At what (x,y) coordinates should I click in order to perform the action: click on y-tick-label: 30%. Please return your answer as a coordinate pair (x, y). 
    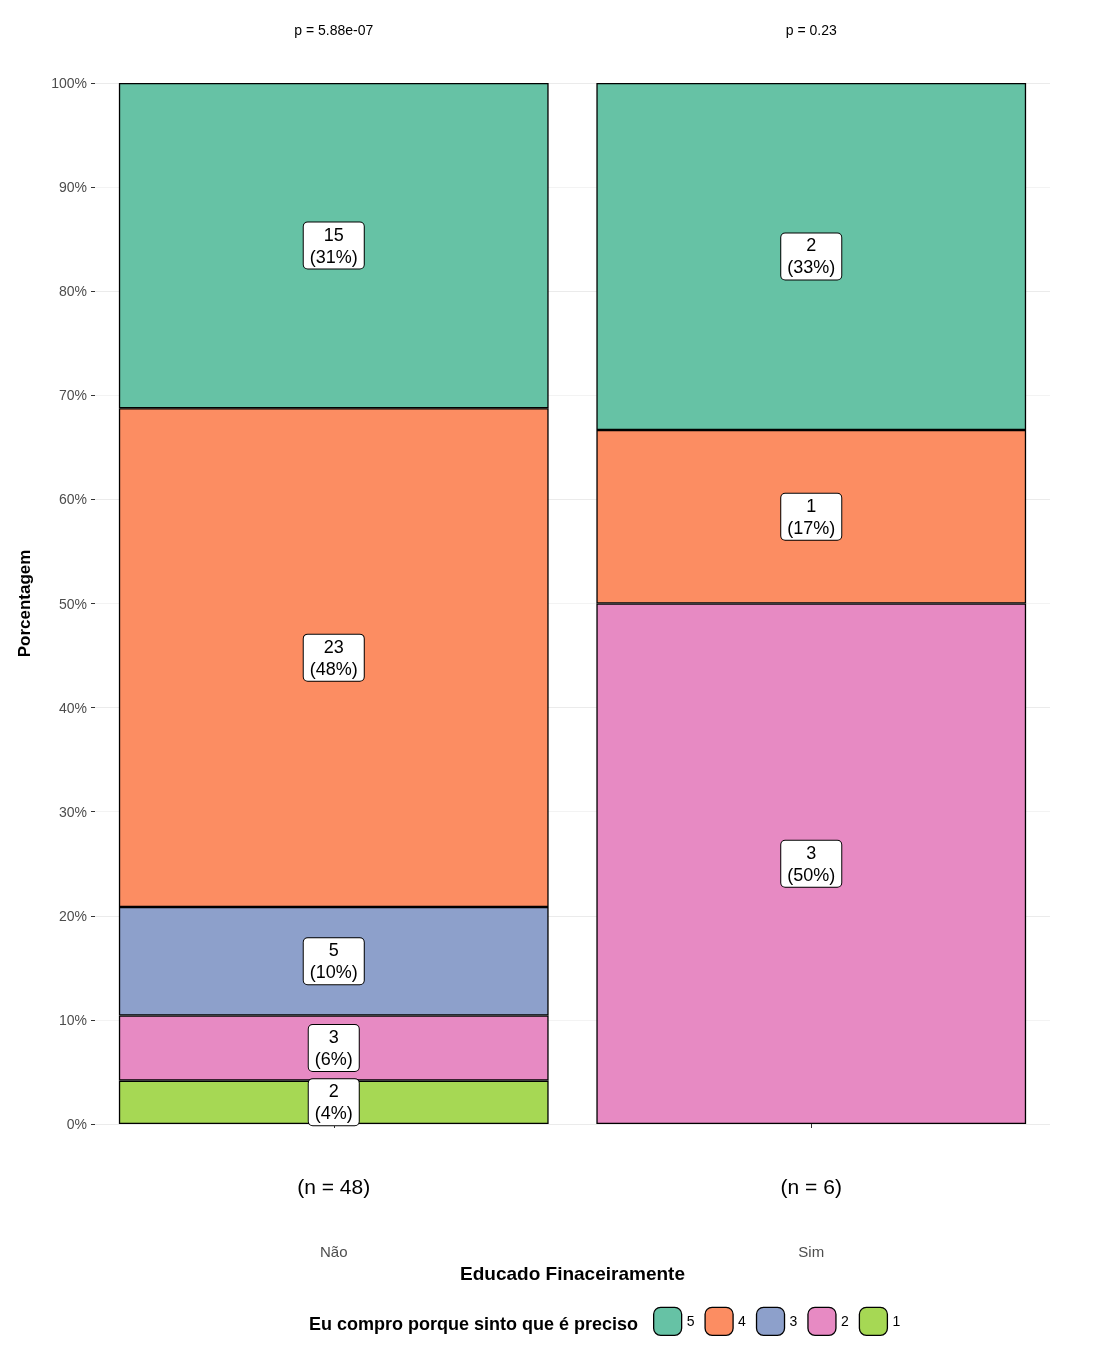
    Looking at the image, I should click on (72, 811).